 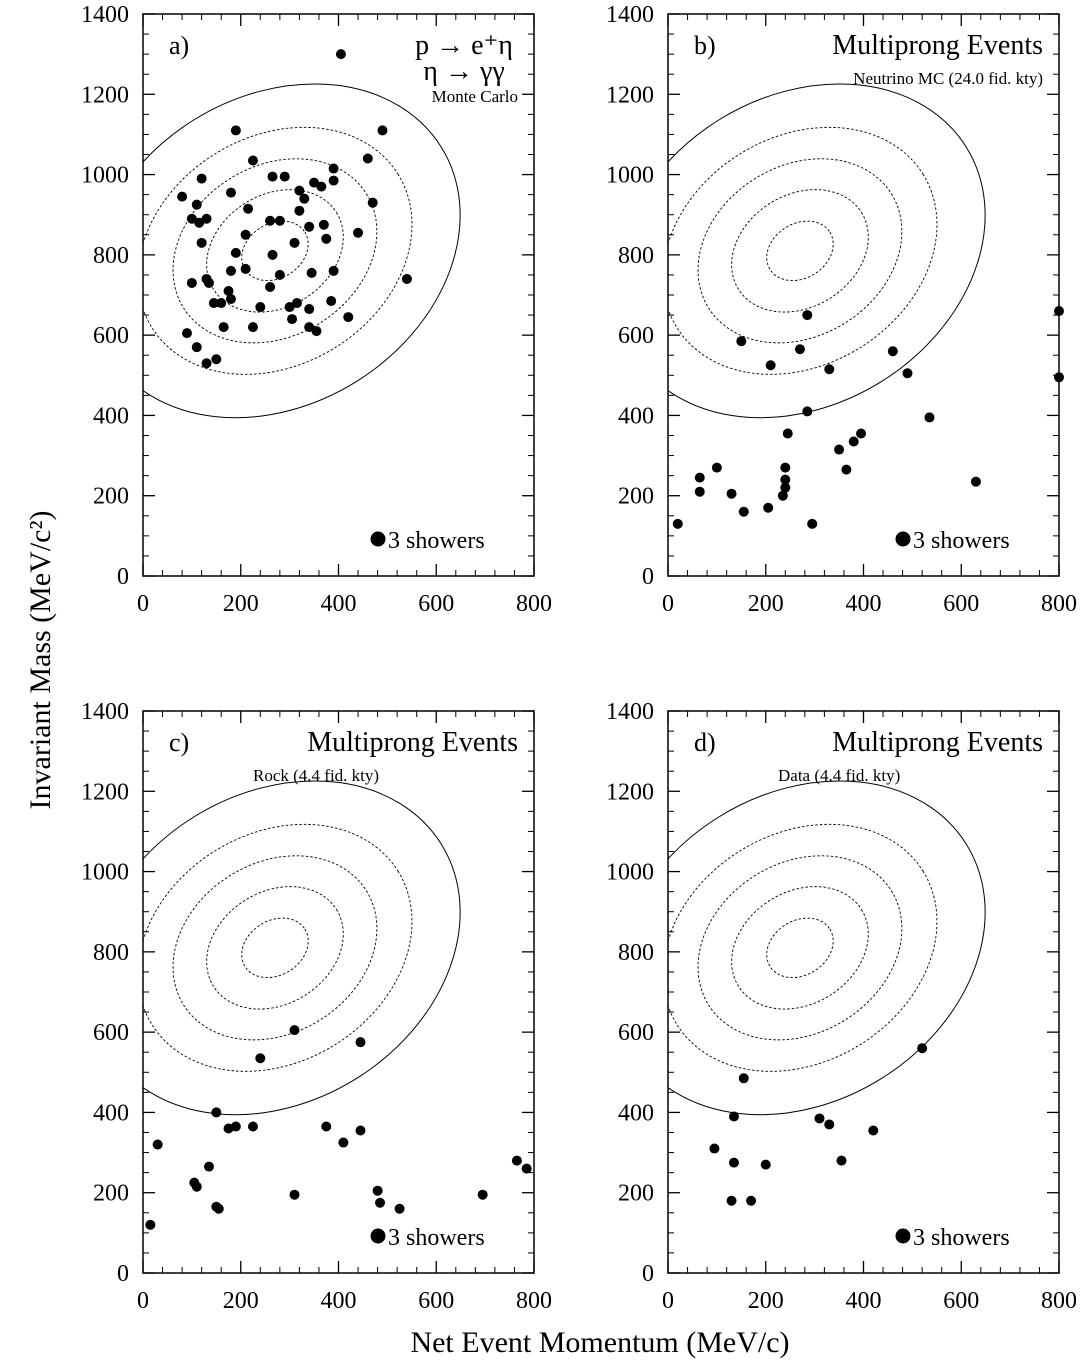 I want to click on y-tick-label: 600, so click(x=111, y=336).